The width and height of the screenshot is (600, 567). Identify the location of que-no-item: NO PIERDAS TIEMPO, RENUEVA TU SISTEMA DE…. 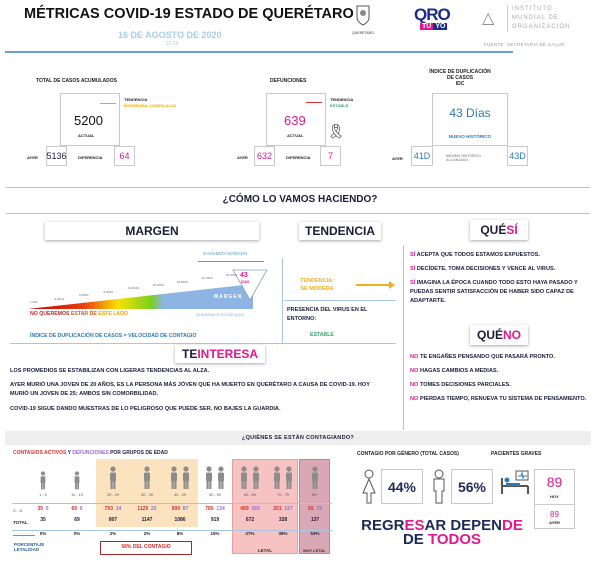
(498, 399).